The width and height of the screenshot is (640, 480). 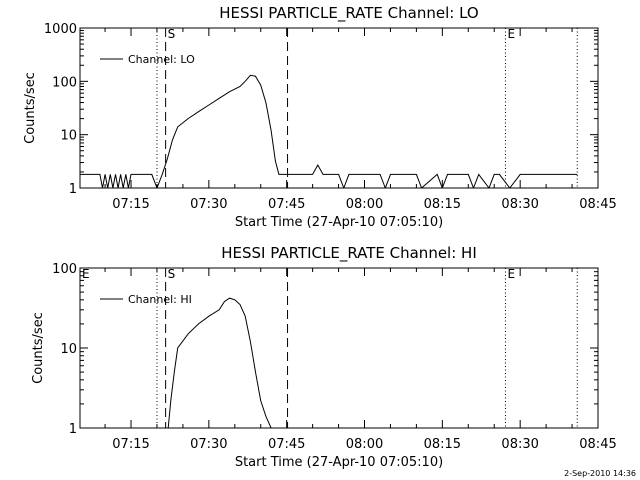 What do you see at coordinates (349, 253) in the screenshot?
I see `chart-title: HESSI PARTICLE_RATE Channel: HI` at bounding box center [349, 253].